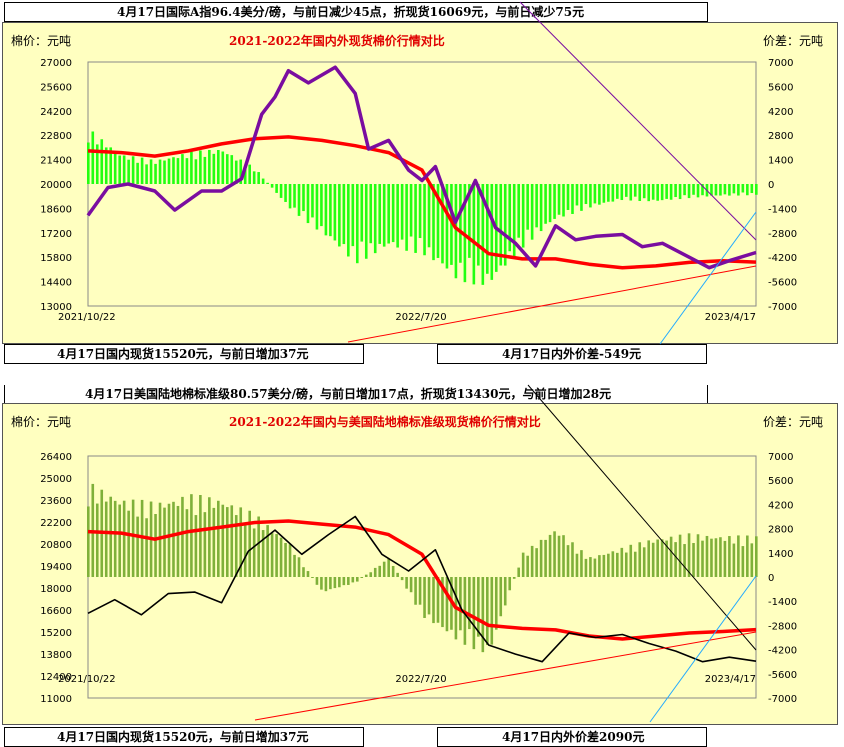 This screenshot has width=844, height=747. I want to click on chart2-xtick-label: 2023/4/17, so click(730, 679).